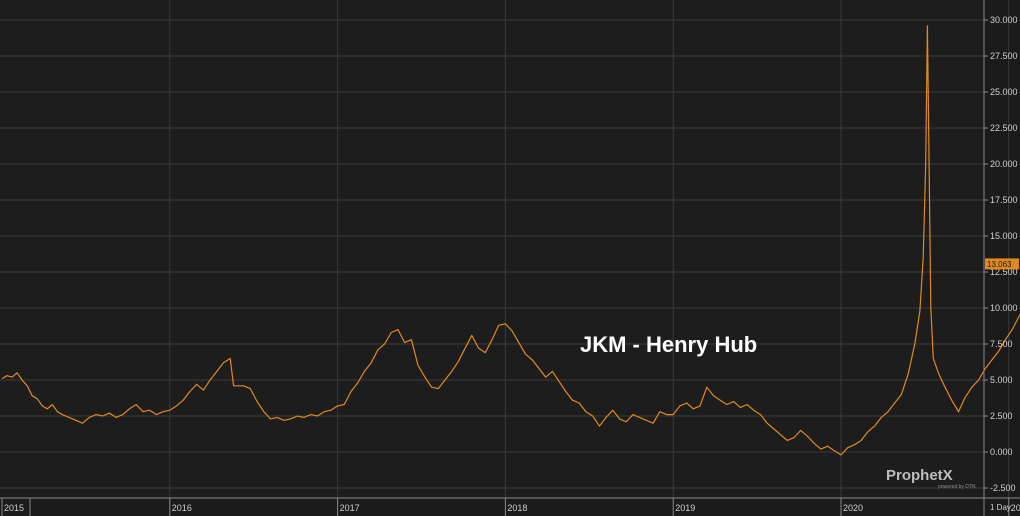 The height and width of the screenshot is (516, 1020). What do you see at coordinates (919, 475) in the screenshot?
I see `logo-text: ProphetX` at bounding box center [919, 475].